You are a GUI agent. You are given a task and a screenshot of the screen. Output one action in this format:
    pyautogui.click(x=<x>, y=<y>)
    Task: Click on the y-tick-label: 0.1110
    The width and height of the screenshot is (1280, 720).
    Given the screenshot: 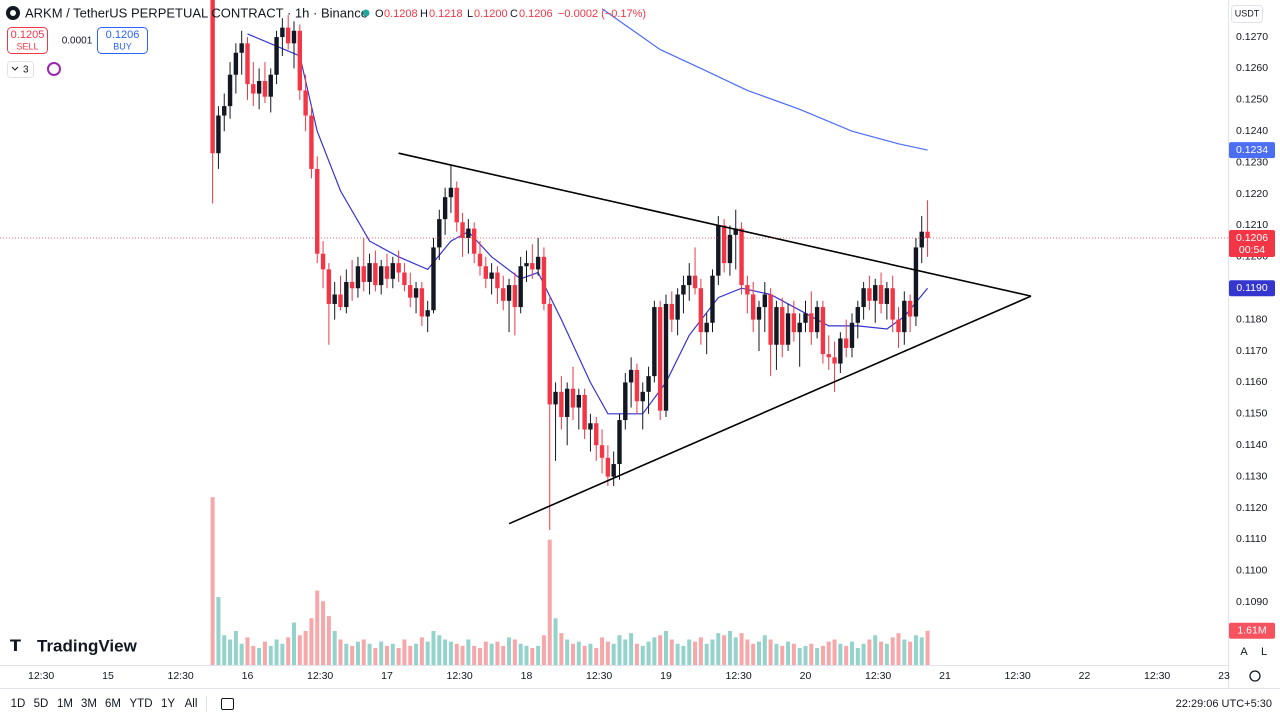 What is the action you would take?
    pyautogui.click(x=1251, y=539)
    